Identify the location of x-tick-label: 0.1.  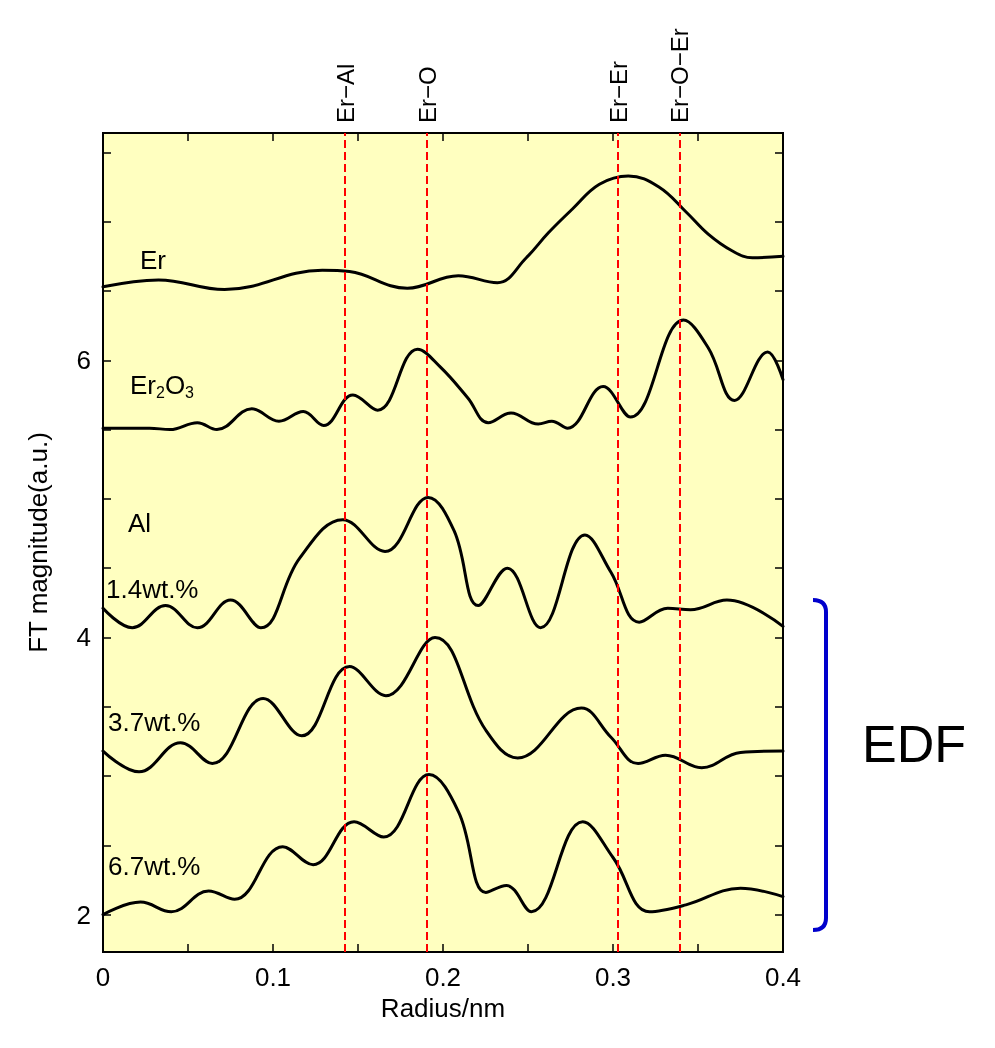
(273, 977).